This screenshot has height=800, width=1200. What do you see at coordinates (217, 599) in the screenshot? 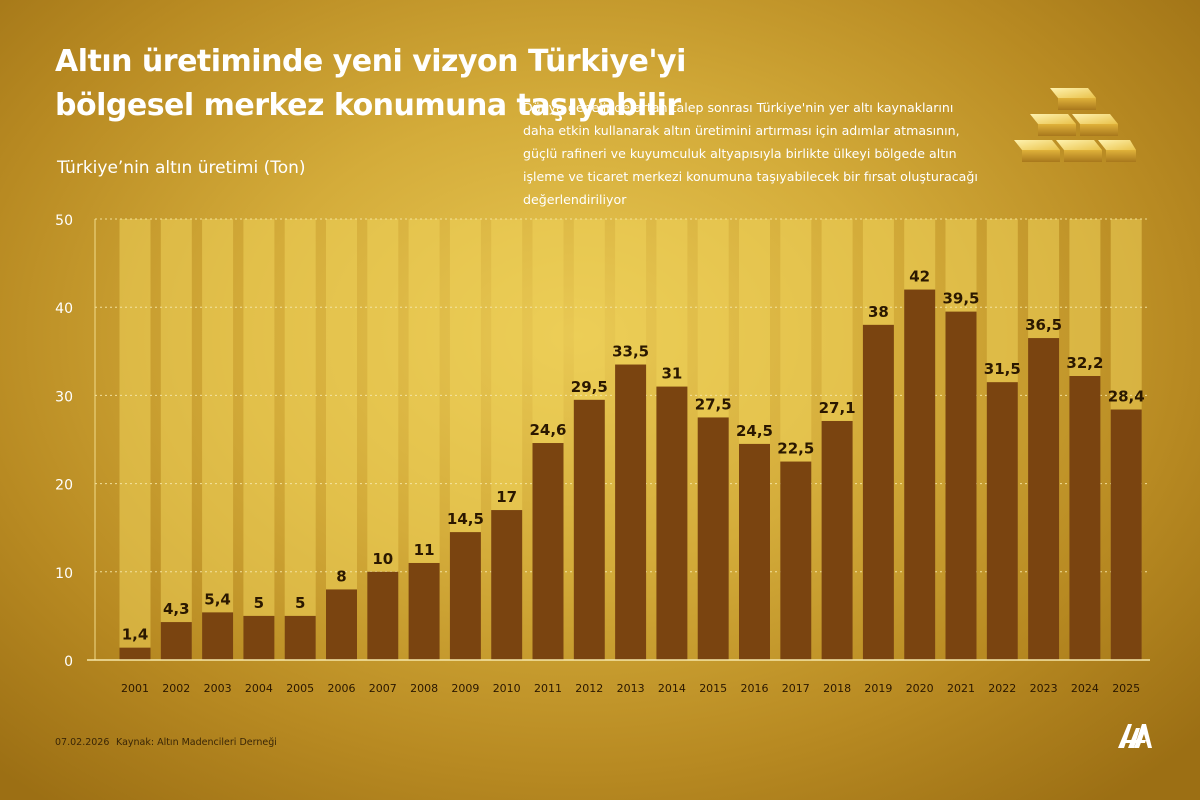
I see `data-label: 5,4` at bounding box center [217, 599].